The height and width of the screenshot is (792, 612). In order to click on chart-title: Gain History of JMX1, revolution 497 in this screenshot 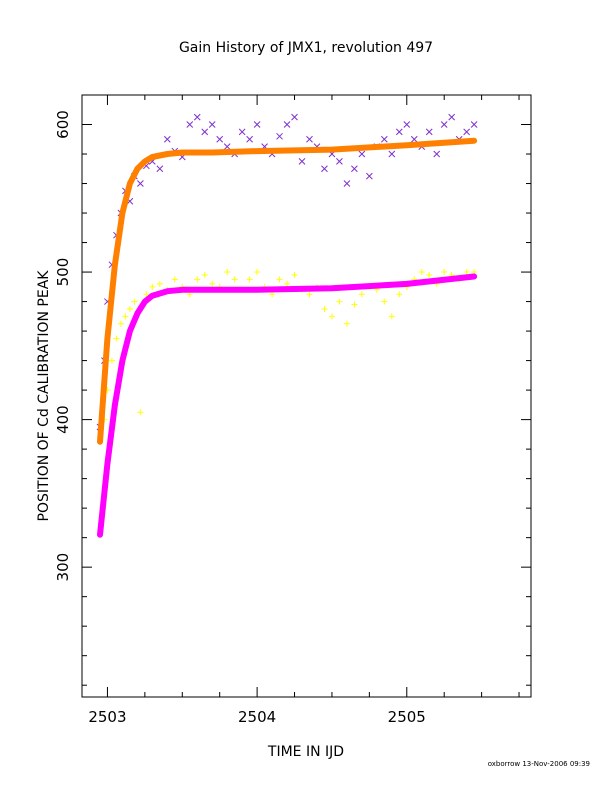, I will do `click(306, 48)`.